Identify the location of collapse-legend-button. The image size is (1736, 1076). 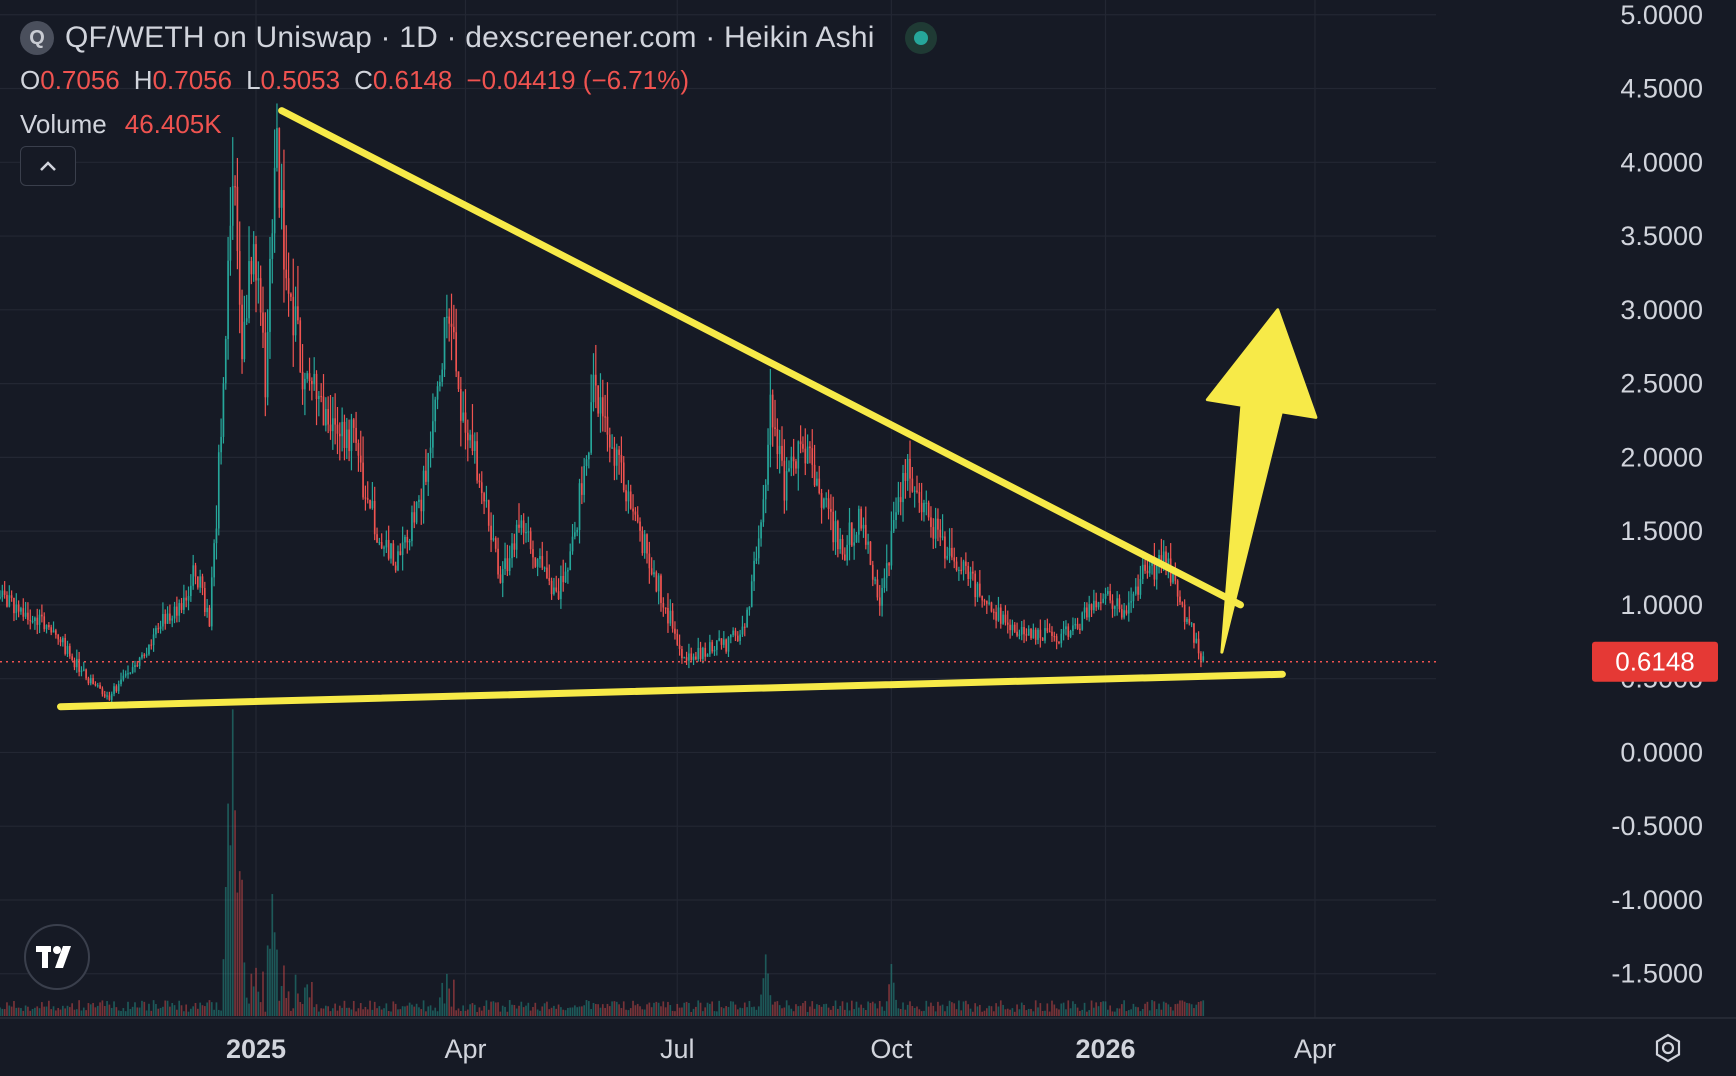
(48, 166).